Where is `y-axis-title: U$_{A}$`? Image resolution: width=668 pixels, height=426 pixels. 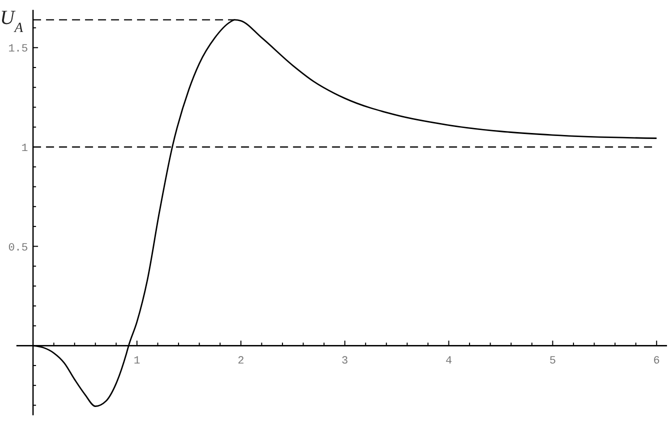 y-axis-title: U$_{A}$ is located at coordinates (12, 21).